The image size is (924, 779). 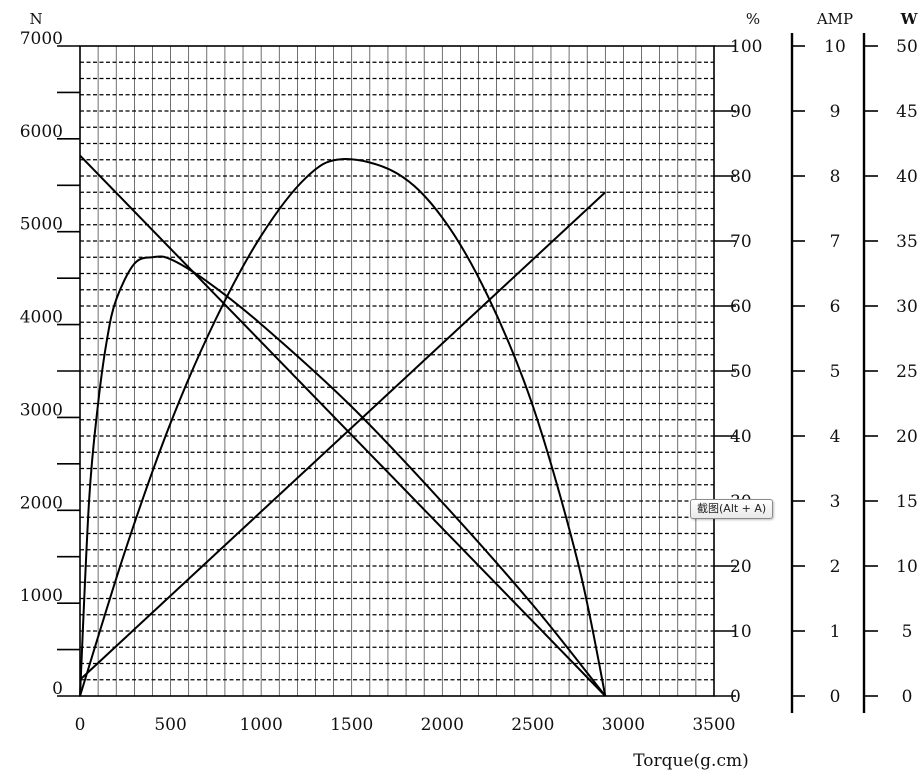 What do you see at coordinates (741, 307) in the screenshot?
I see `efficiency-tick-label: 60` at bounding box center [741, 307].